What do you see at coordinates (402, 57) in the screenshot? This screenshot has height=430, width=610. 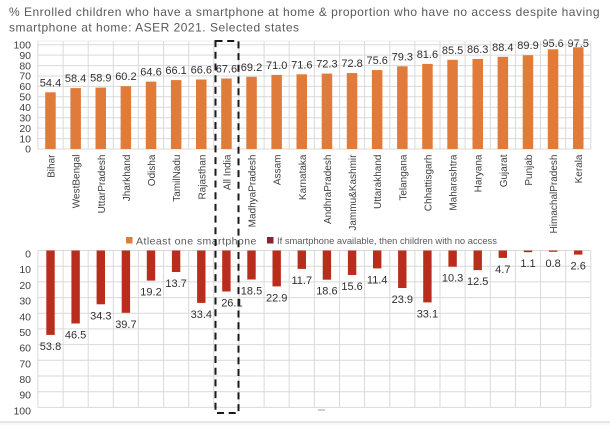 I see `svg-text: 79.3` at bounding box center [402, 57].